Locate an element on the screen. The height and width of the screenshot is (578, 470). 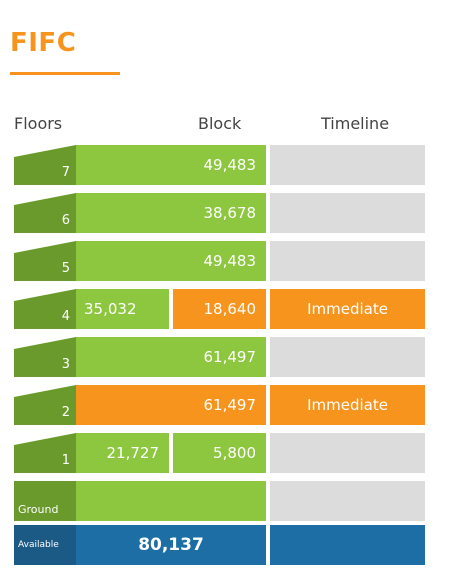
floor-row-6: 6 38,678 is located at coordinates (235, 213).